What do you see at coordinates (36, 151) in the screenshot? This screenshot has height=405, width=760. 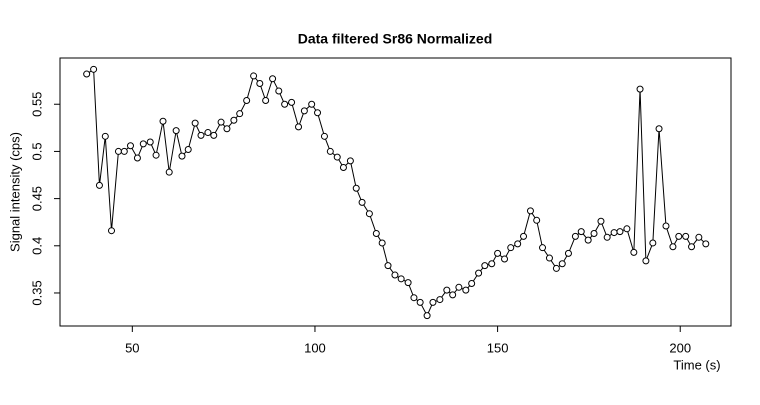 I see `y-tick-label: 0.5` at bounding box center [36, 151].